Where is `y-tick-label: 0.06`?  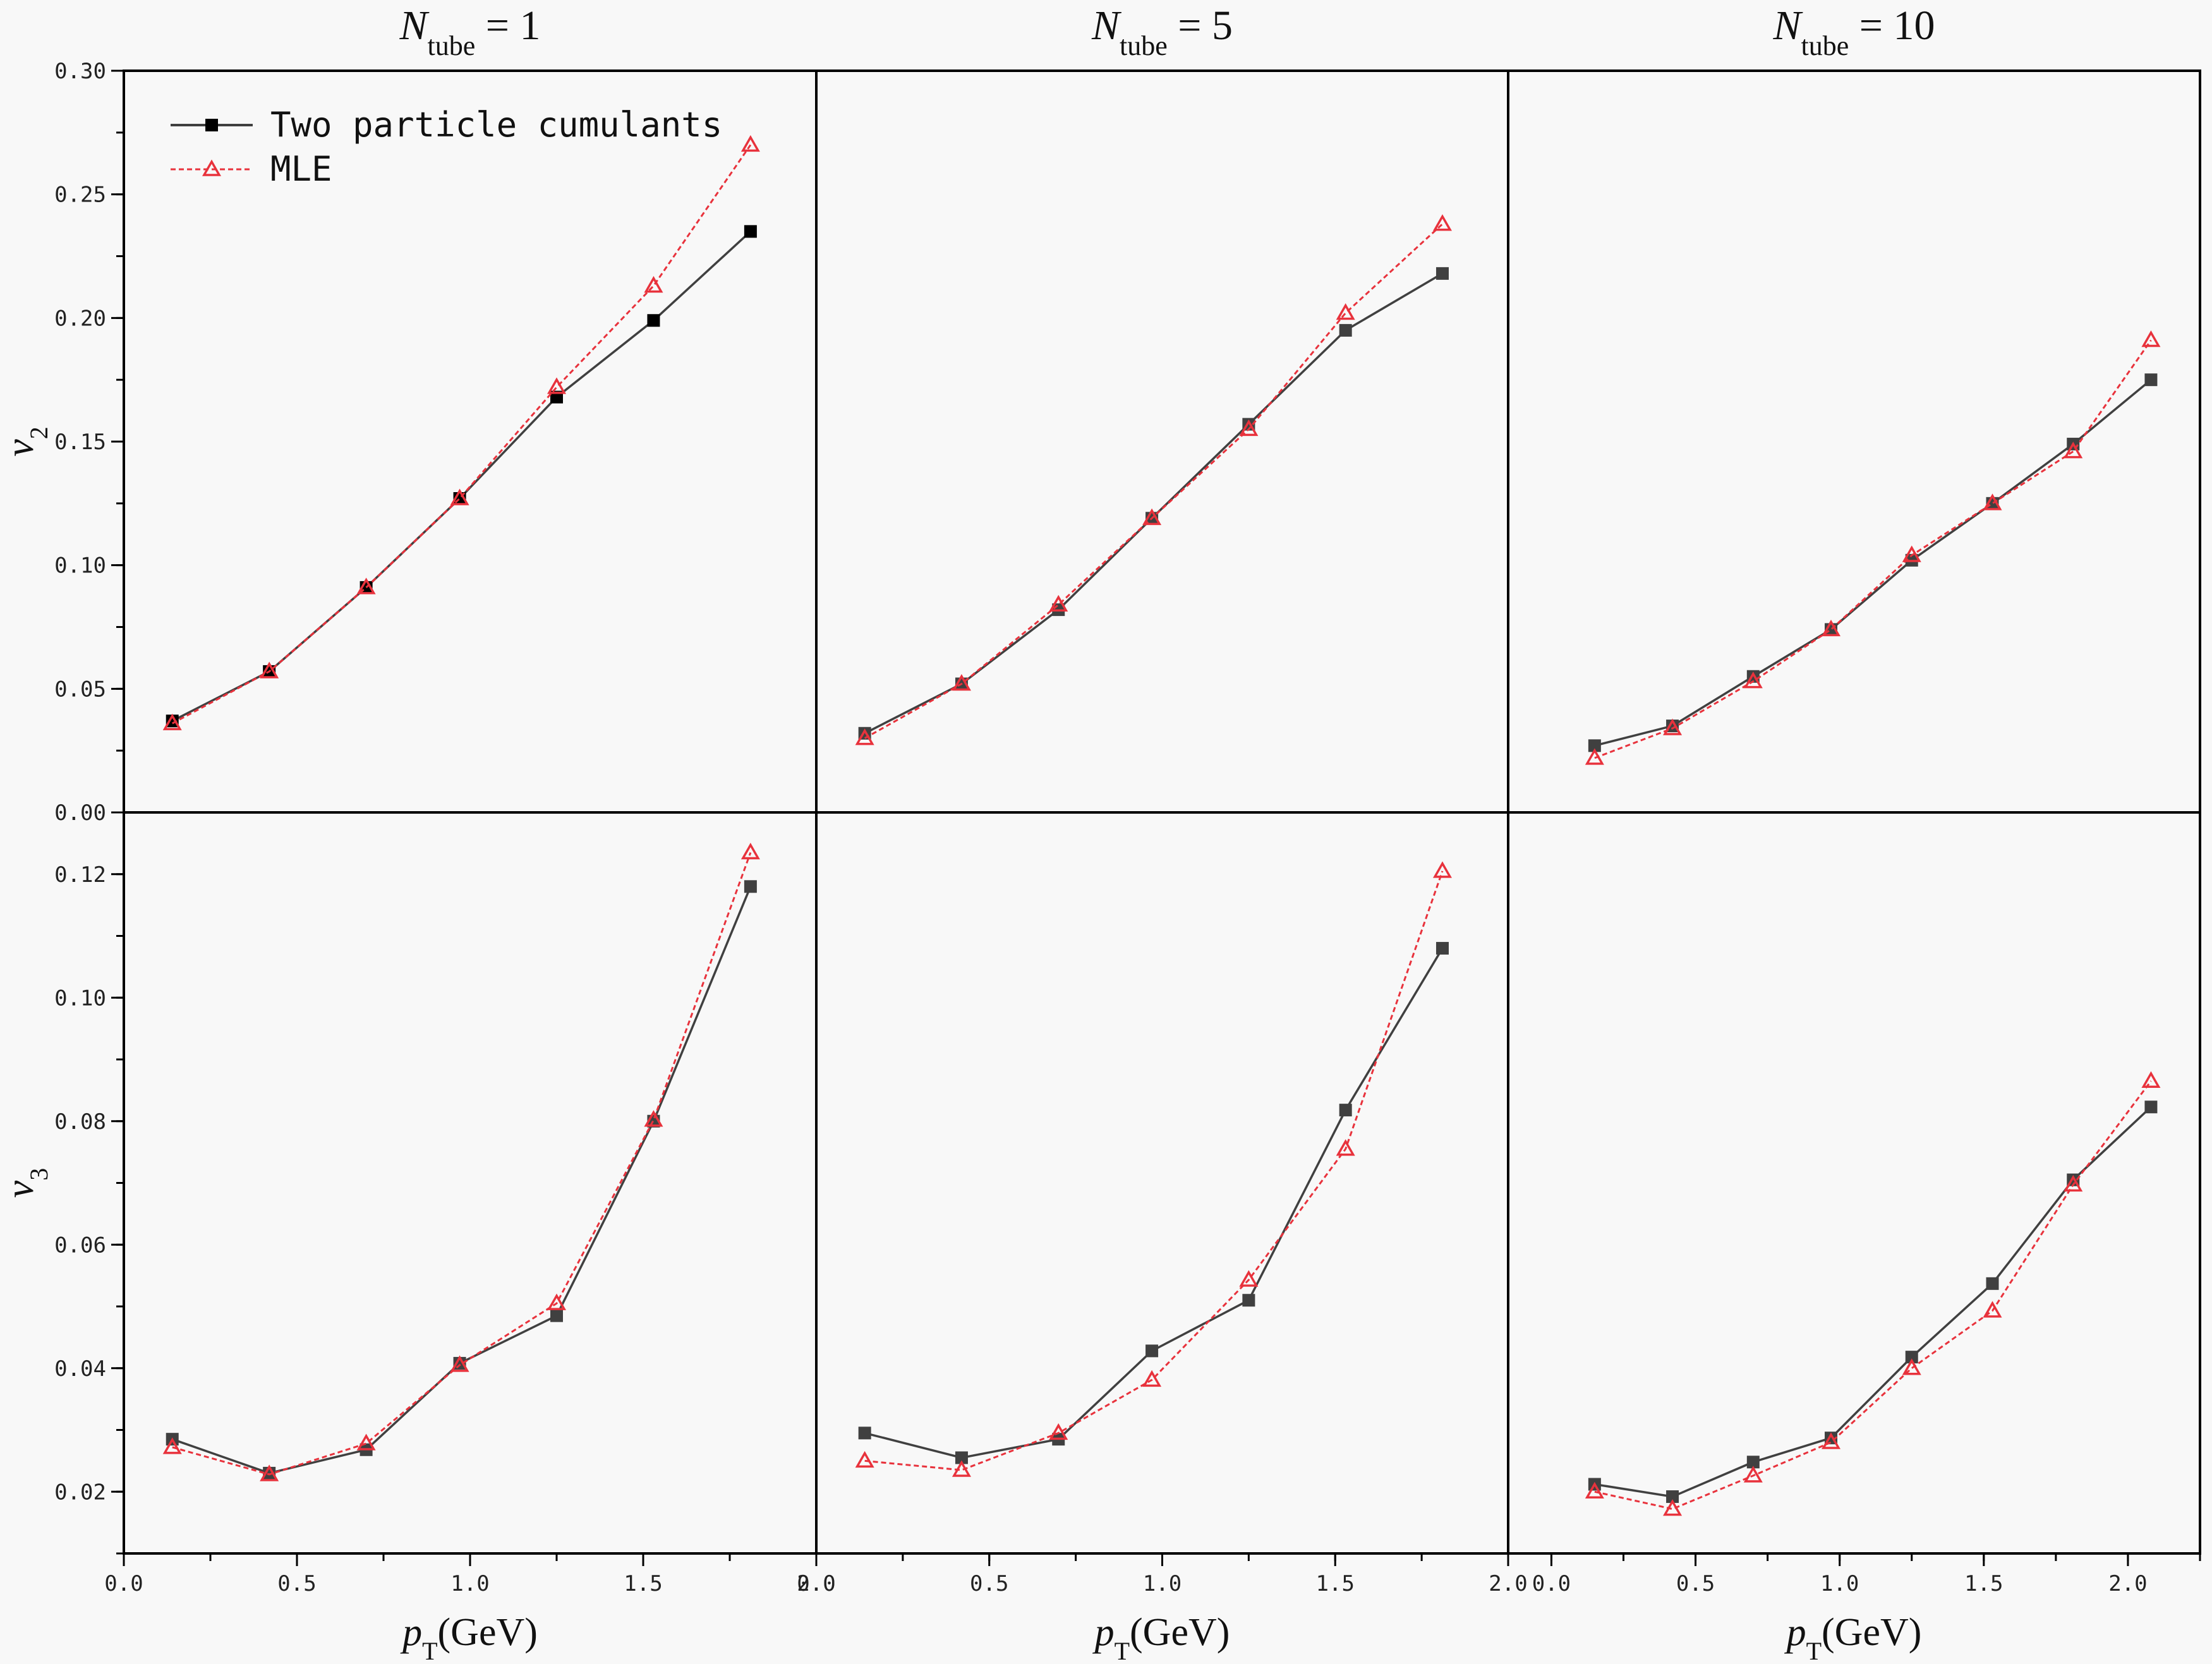 y-tick-label: 0.06 is located at coordinates (80, 1245).